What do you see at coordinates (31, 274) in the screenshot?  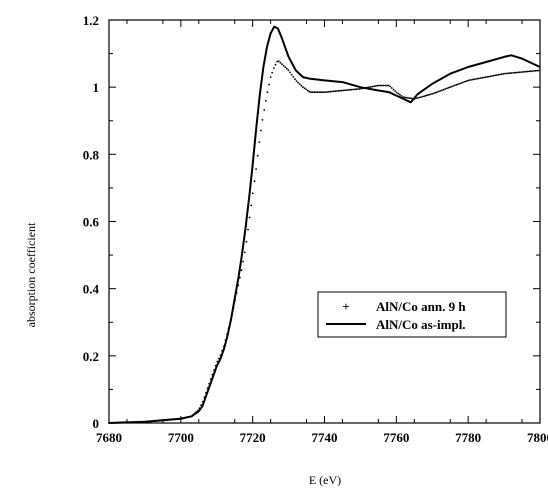 I see `y-axis-title: absorption coefficient` at bounding box center [31, 274].